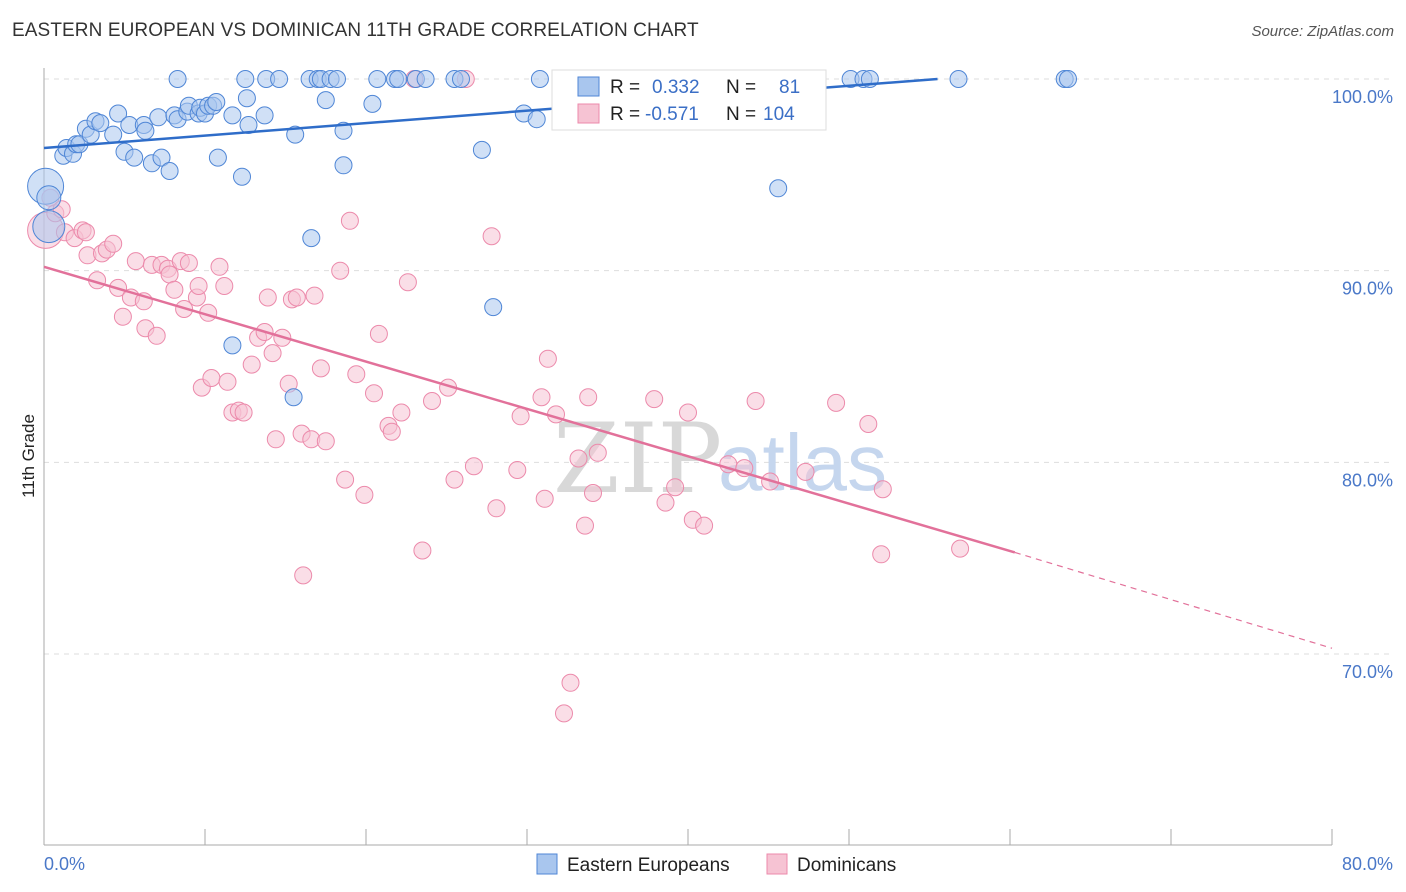 The width and height of the screenshot is (1406, 892). I want to click on stats-r-label-1: R =, so click(625, 87).